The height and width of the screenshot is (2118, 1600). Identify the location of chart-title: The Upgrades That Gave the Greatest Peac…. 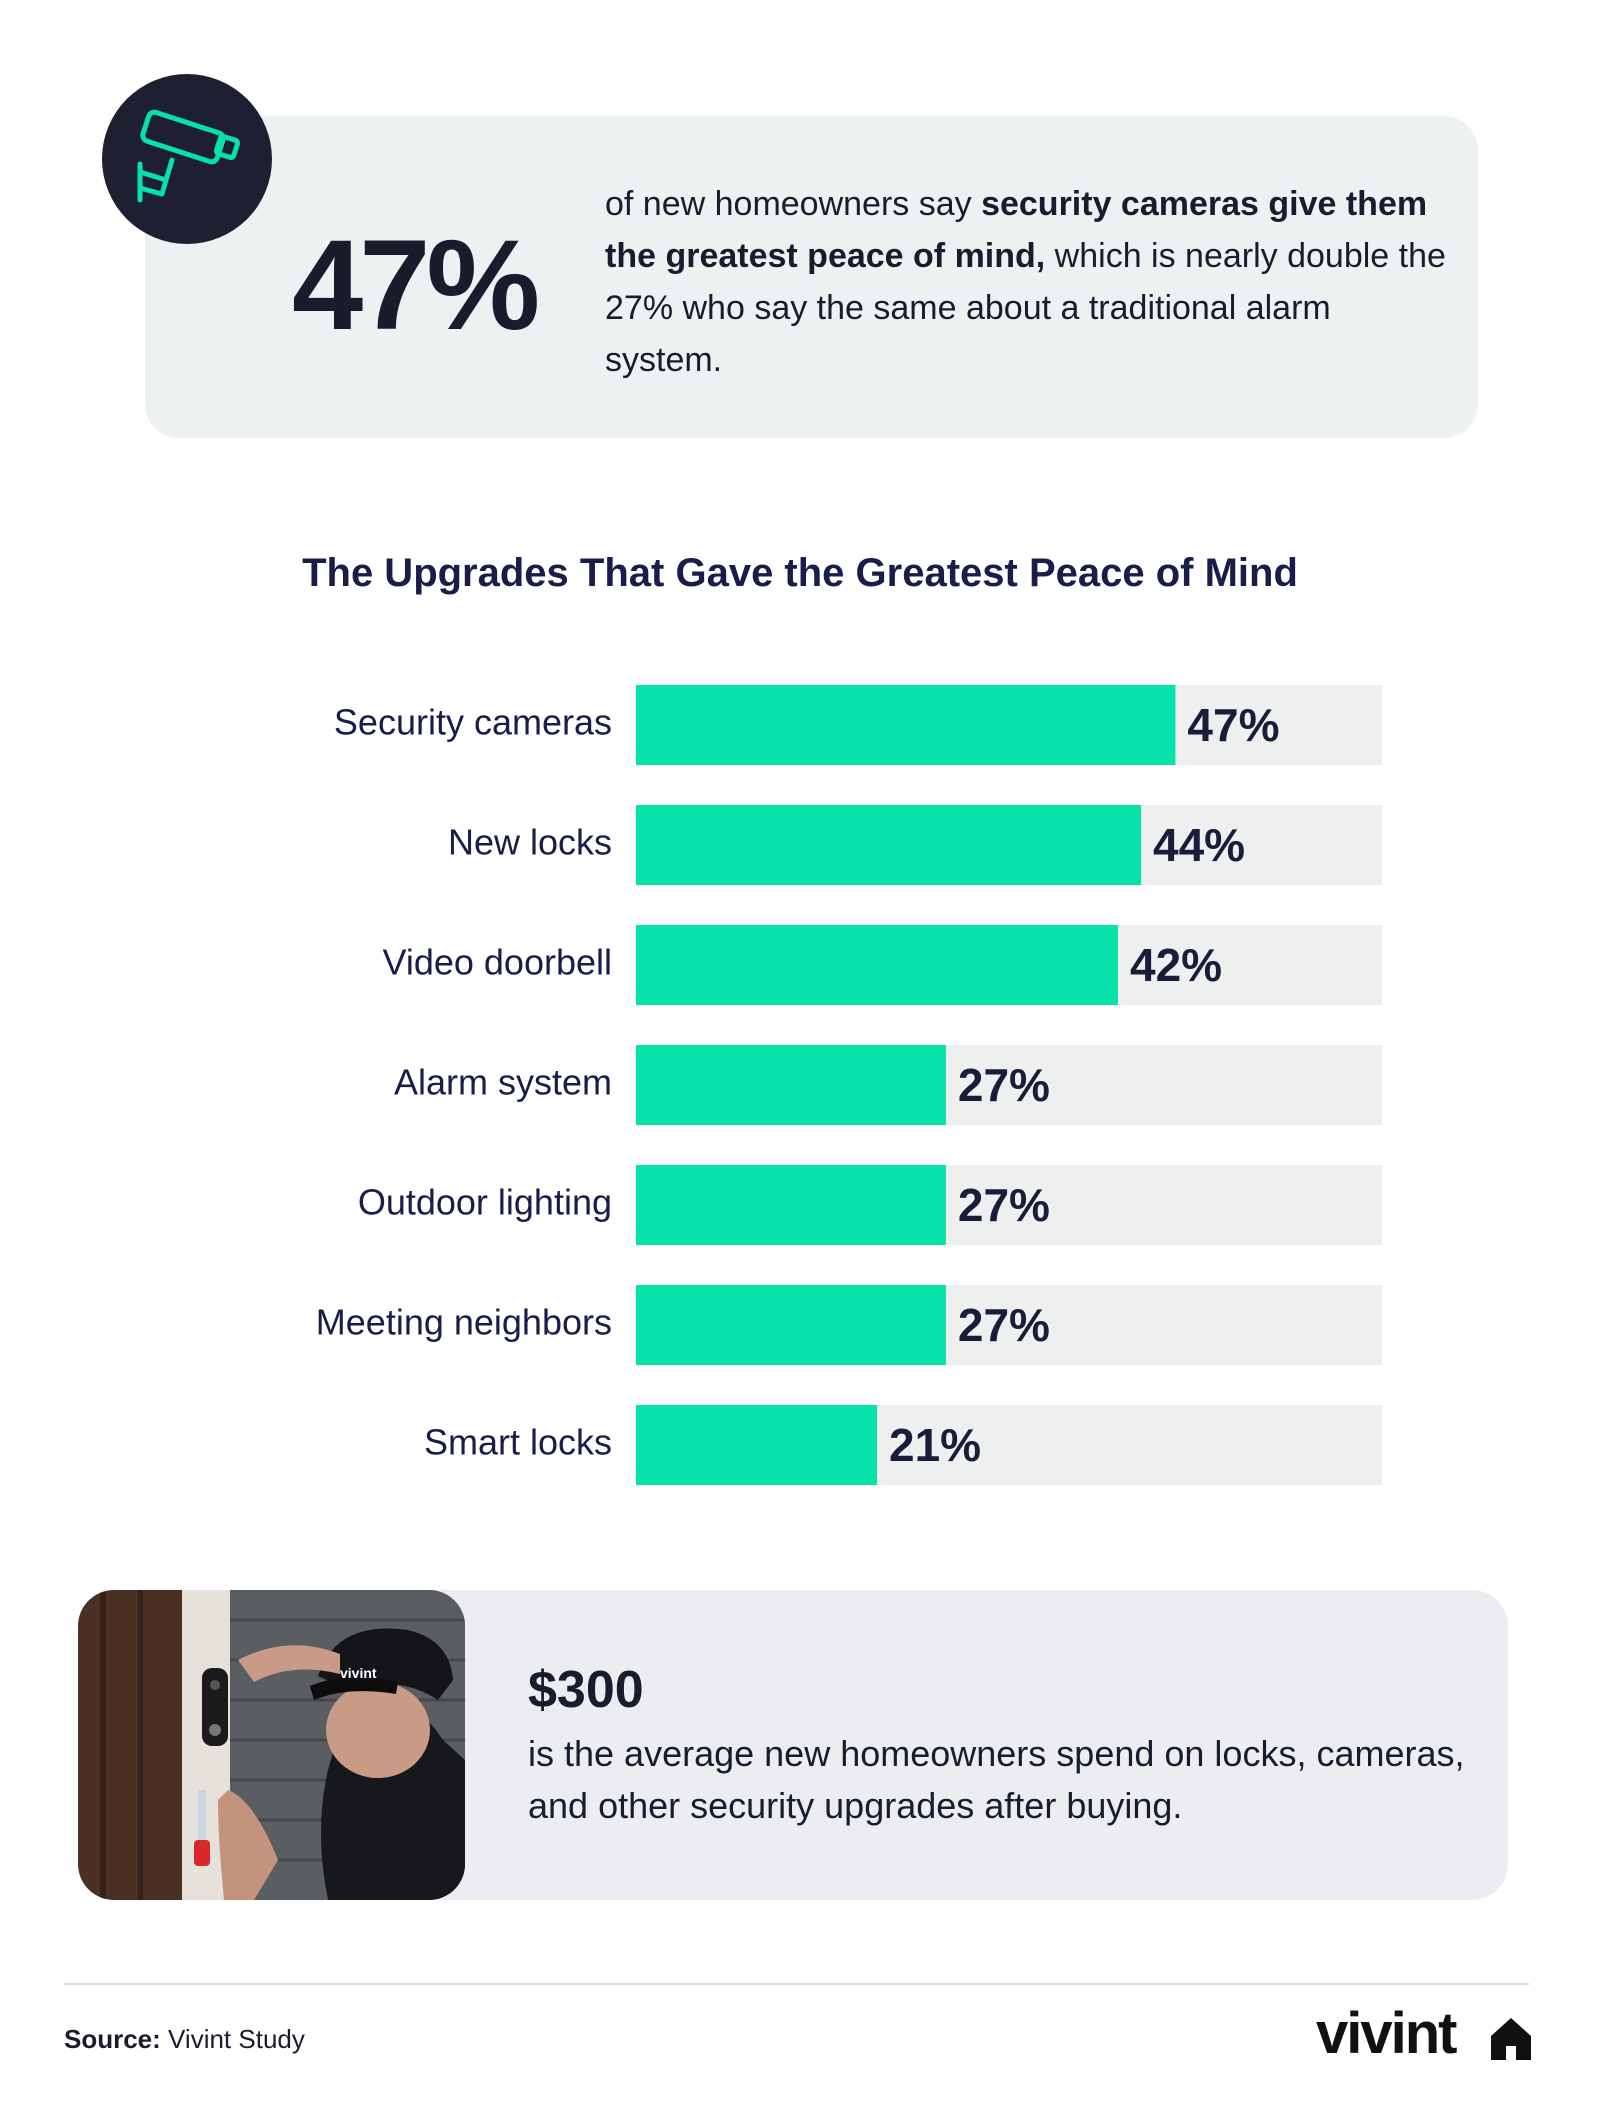
(800, 573).